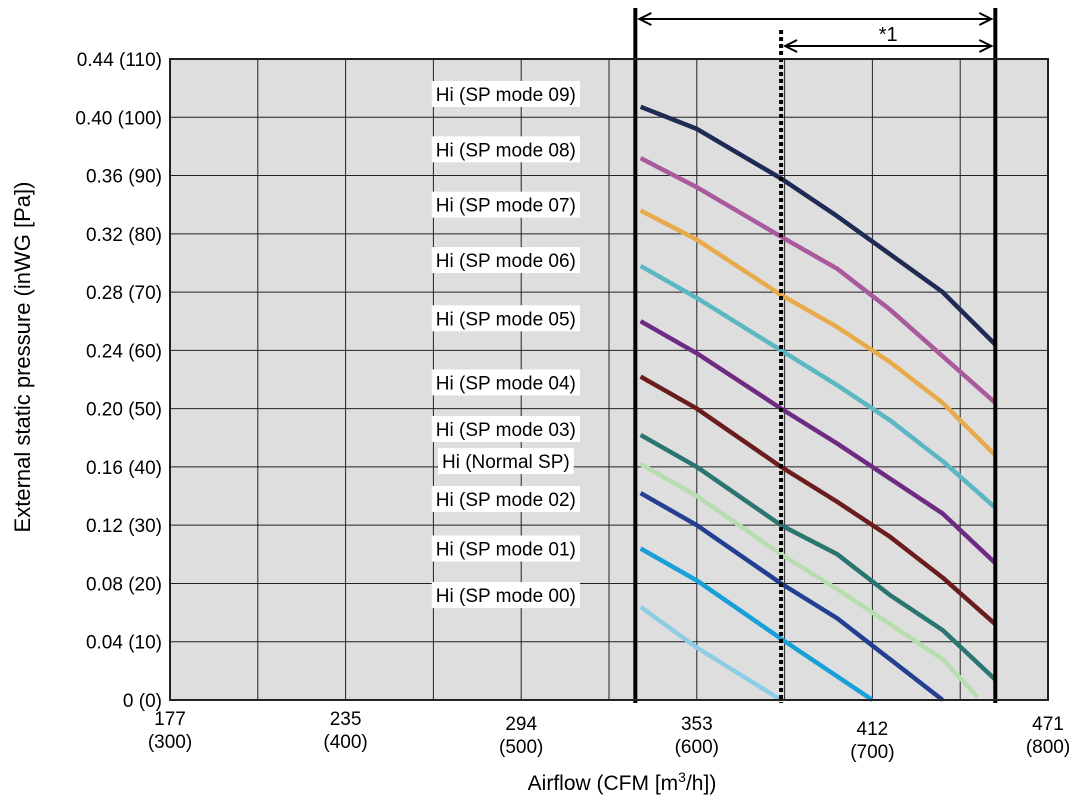 This screenshot has width=1075, height=805. What do you see at coordinates (986, 46) in the screenshot?
I see `range-arrow-sub-head-right` at bounding box center [986, 46].